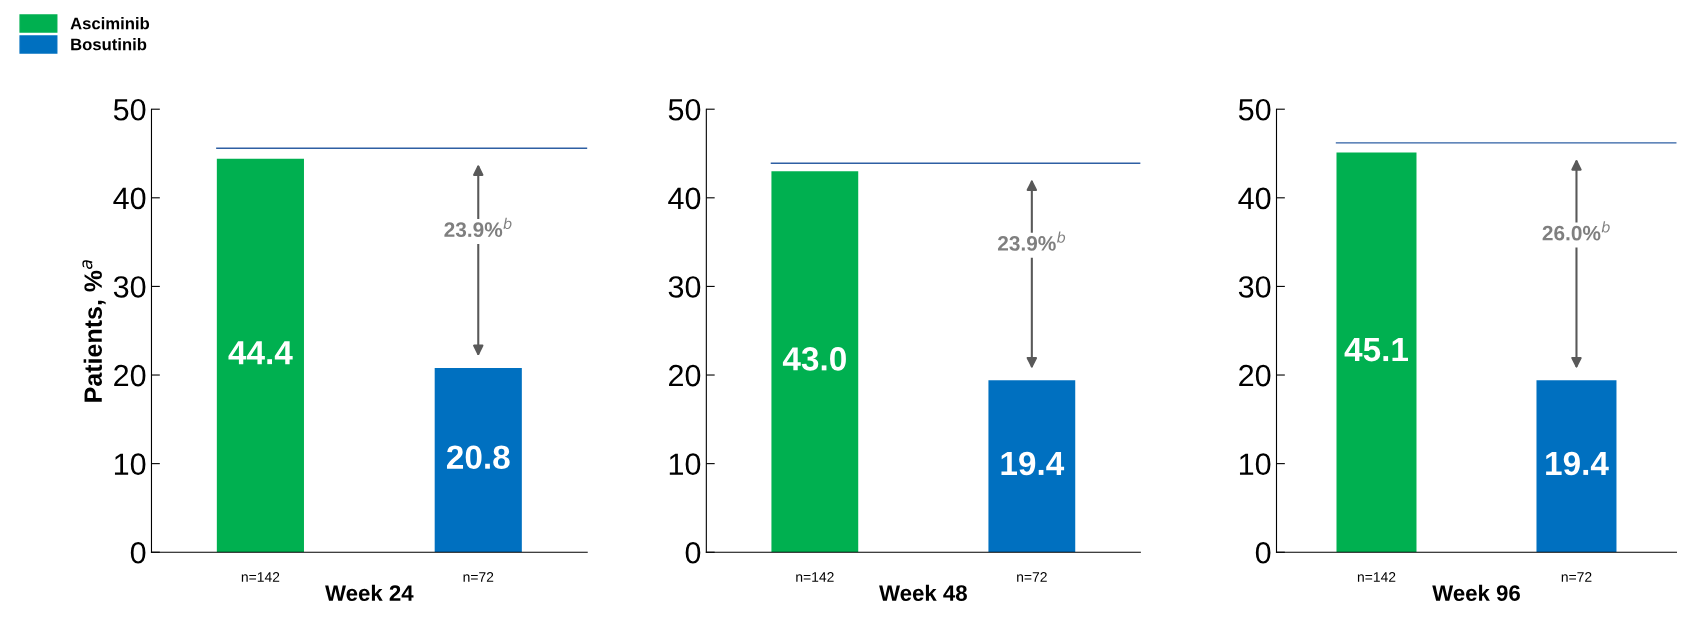 This screenshot has height=624, width=1702. I want to click on y-axis-title: Patients, %$^{a}$, so click(94, 331).